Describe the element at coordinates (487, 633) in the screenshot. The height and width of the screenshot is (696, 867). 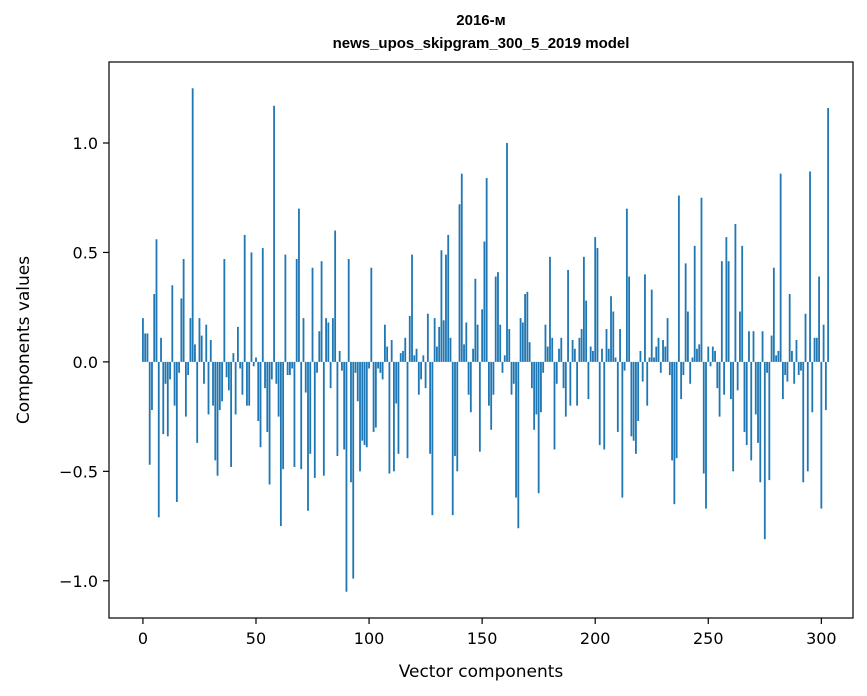
I see `x-axis-ticks: 0 50 100 150 200 250 300` at that location.